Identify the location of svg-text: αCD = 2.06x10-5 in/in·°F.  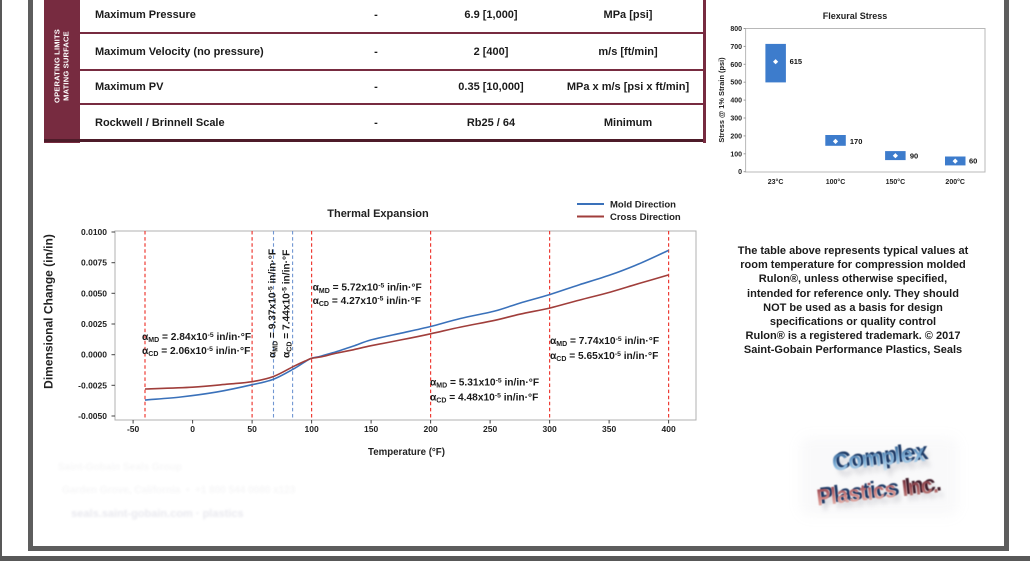
(196, 352).